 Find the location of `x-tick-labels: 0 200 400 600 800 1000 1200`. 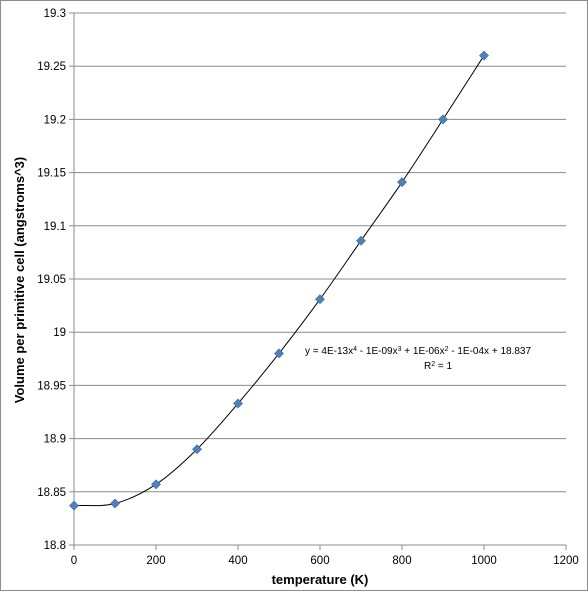

x-tick-labels: 0 200 400 600 800 1000 1200 is located at coordinates (325, 561).